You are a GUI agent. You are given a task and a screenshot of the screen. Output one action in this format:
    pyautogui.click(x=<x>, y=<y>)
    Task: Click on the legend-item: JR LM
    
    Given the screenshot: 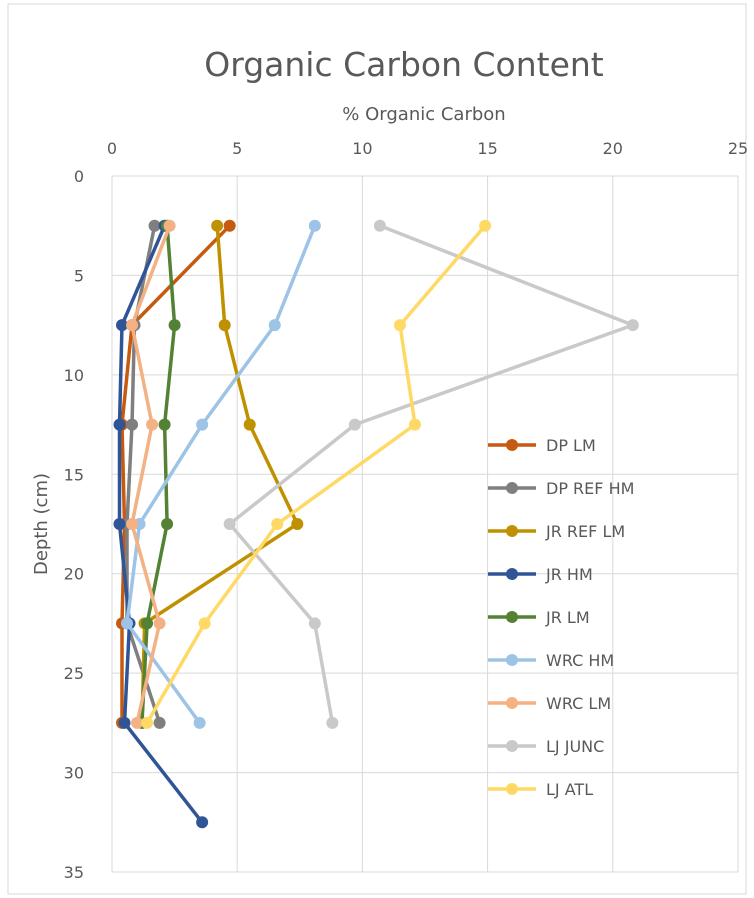 What is the action you would take?
    pyautogui.click(x=539, y=617)
    